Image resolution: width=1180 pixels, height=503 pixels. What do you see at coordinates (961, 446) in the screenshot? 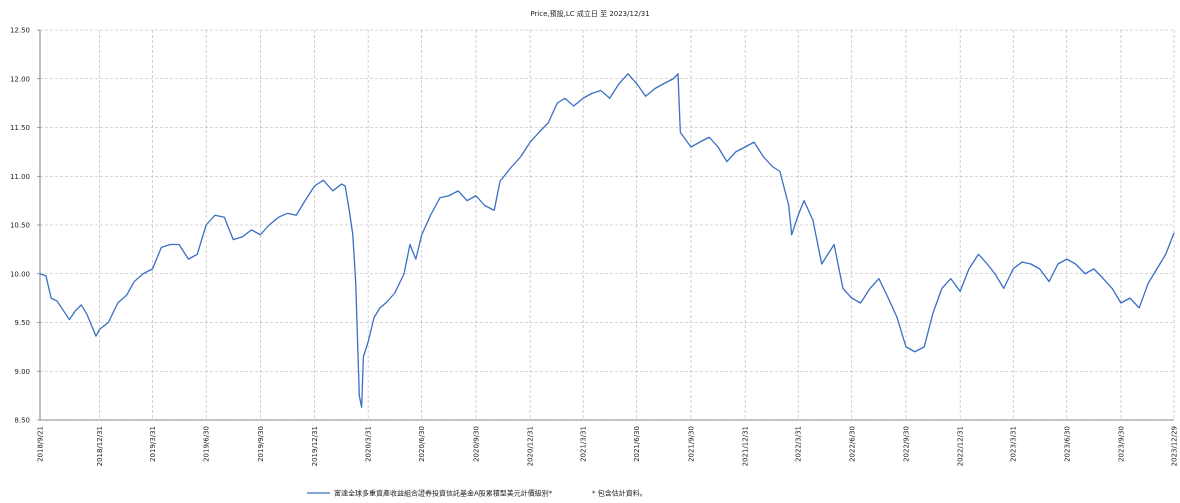
I see `x-tick-label: 2022/12/31` at bounding box center [961, 446].